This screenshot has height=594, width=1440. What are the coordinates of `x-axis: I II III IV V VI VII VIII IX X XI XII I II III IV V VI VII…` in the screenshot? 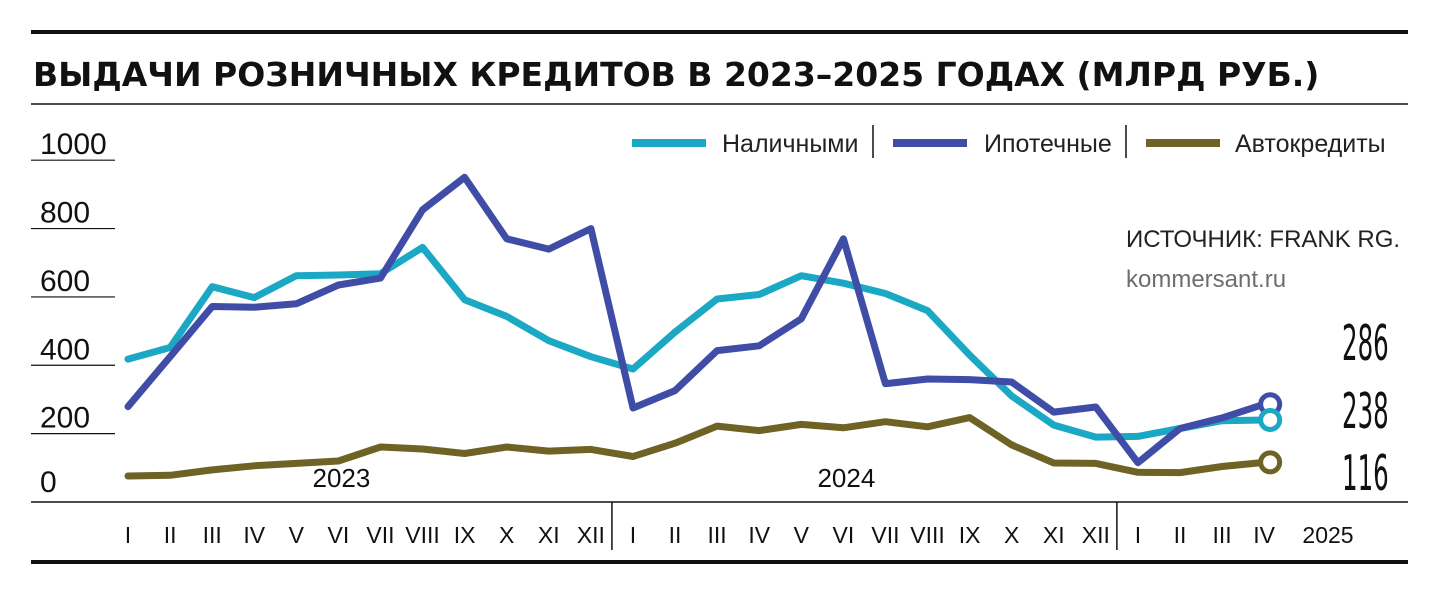 It's located at (719, 506).